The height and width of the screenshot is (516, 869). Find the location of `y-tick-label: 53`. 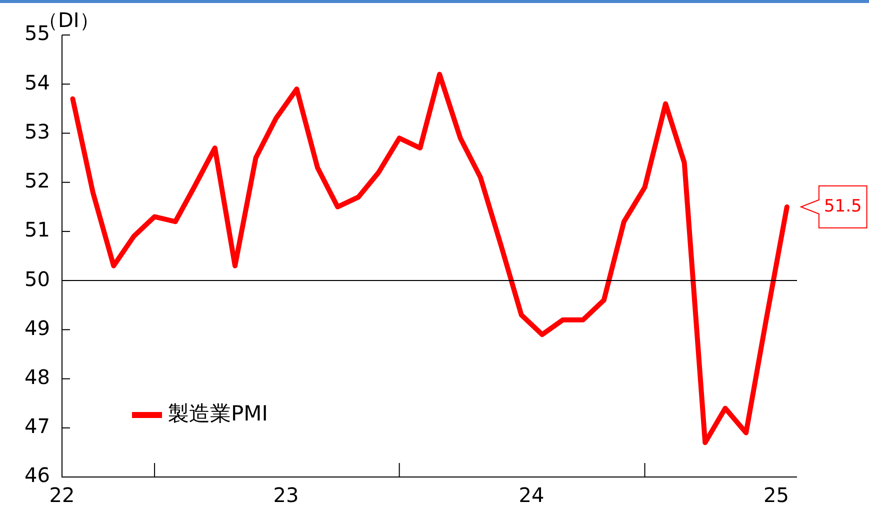

y-tick-label: 53 is located at coordinates (37, 131).